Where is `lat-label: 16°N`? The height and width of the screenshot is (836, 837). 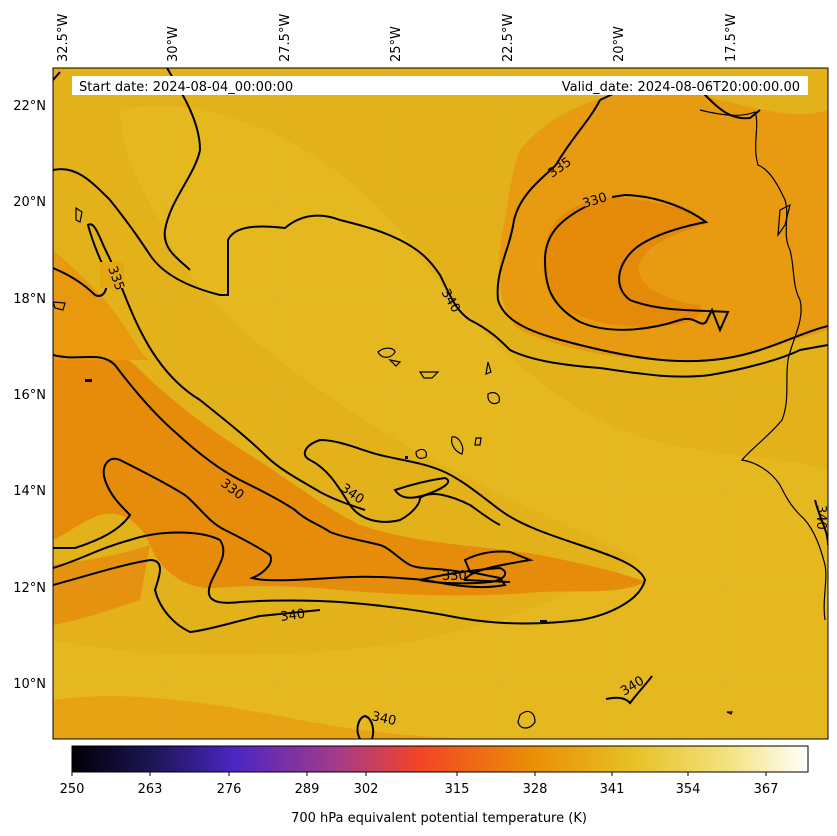
lat-label: 16°N is located at coordinates (29, 395).